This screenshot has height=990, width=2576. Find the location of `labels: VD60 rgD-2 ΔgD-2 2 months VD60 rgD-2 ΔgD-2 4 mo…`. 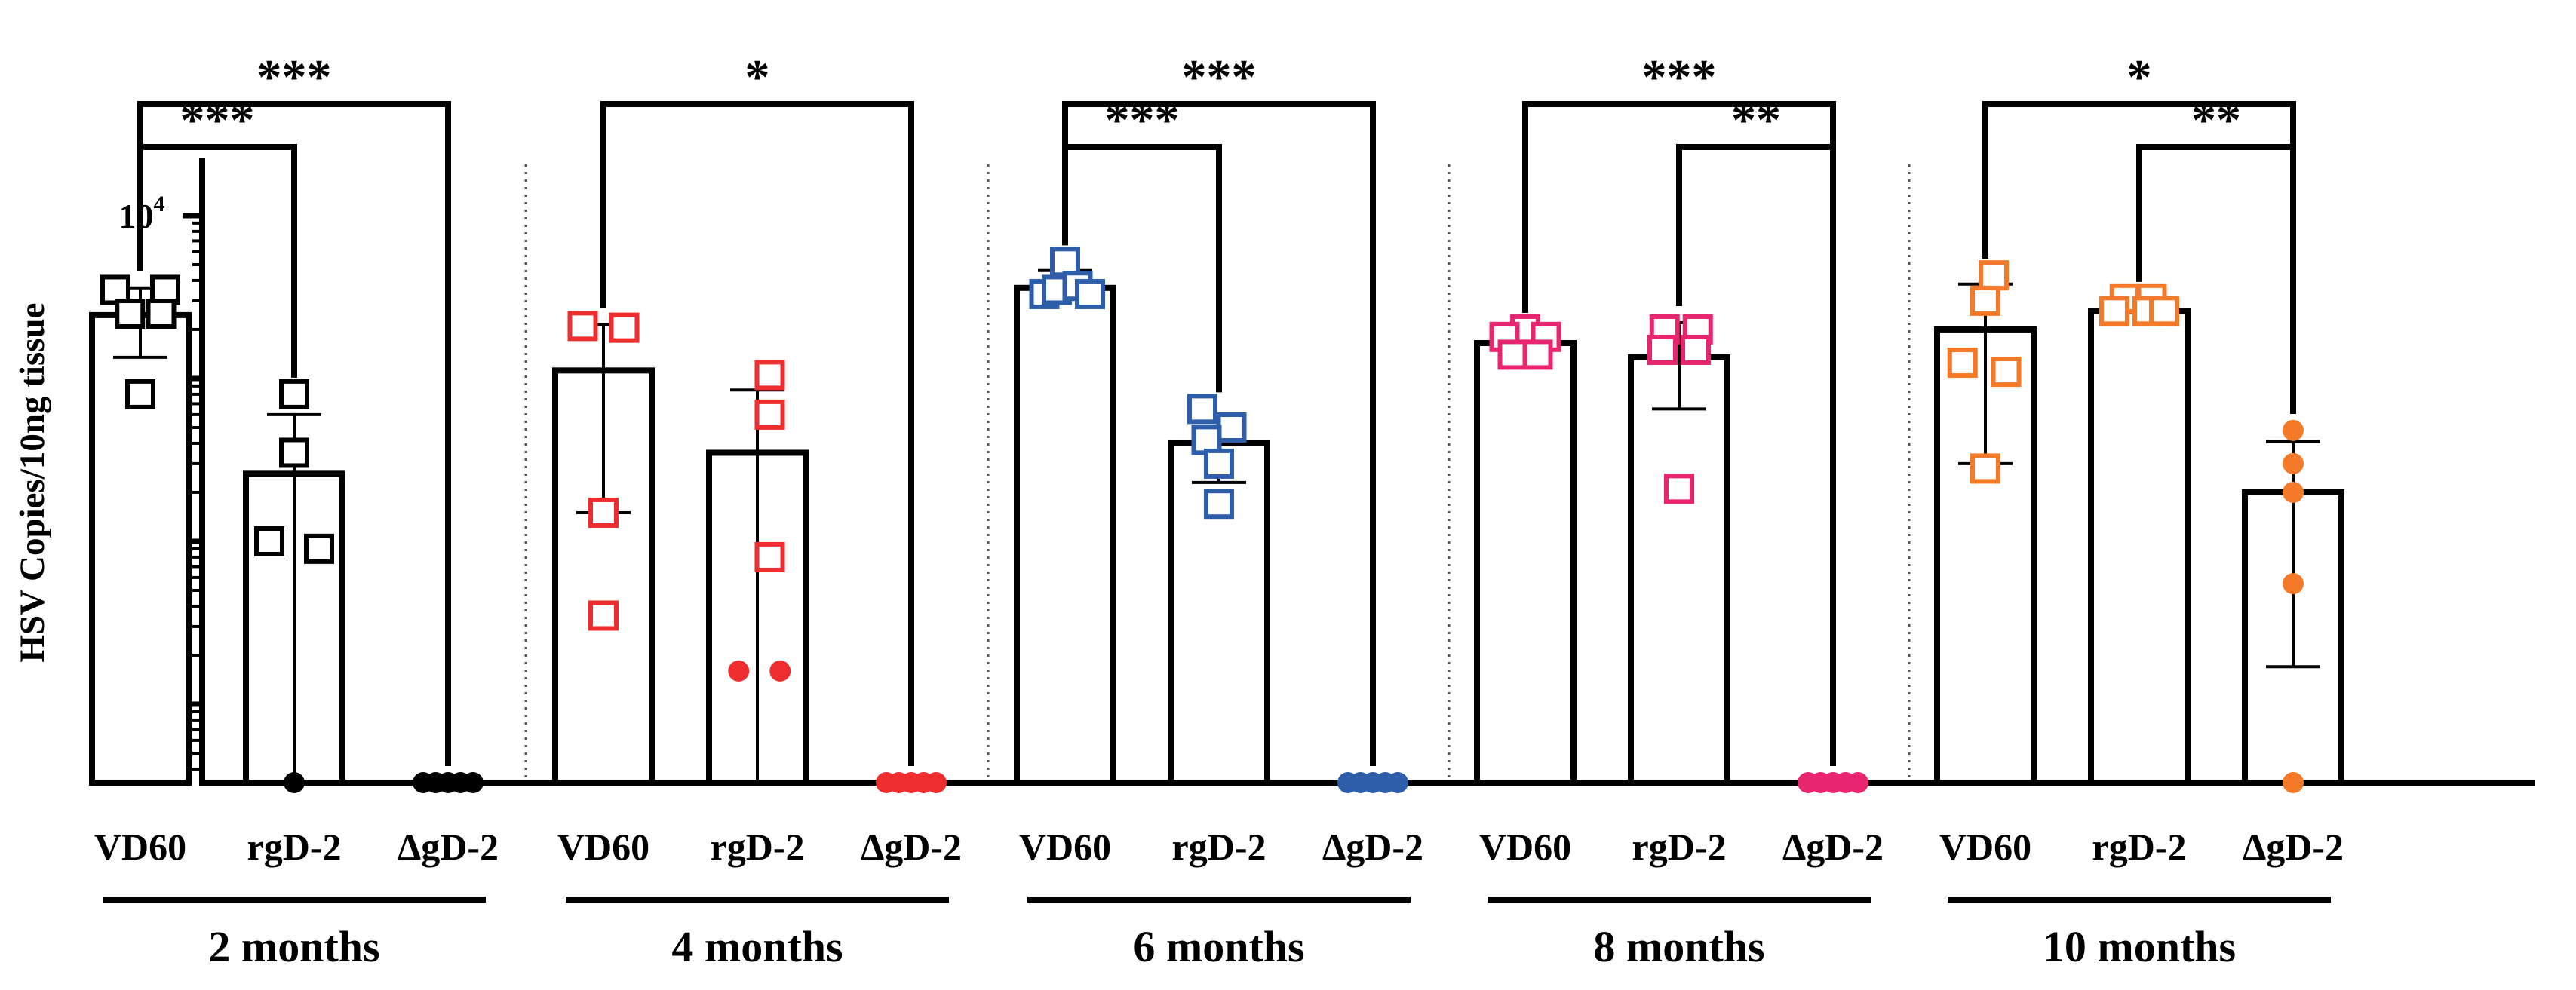

labels: VD60 rgD-2 ΔgD-2 2 months VD60 rgD-2 ΔgD-2 4 mo… is located at coordinates (1219, 899).